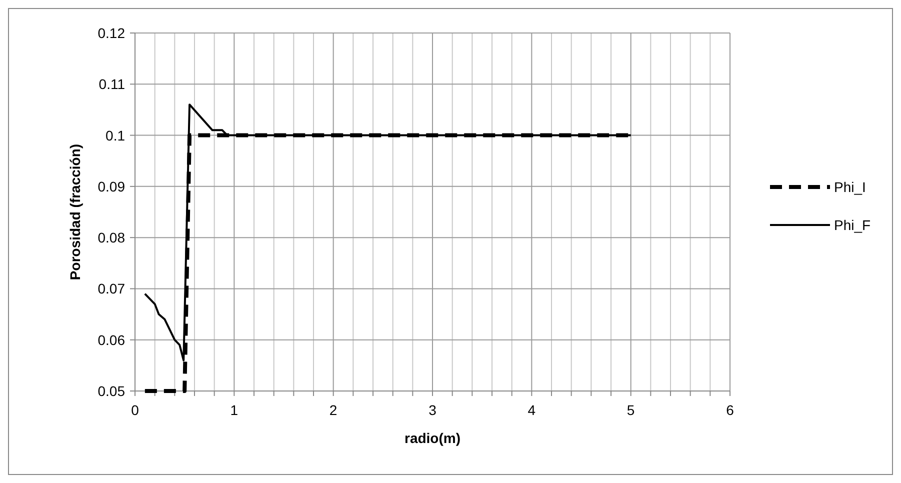 This screenshot has width=901, height=483. What do you see at coordinates (112, 288) in the screenshot?
I see `y-tick-label: 0.07` at bounding box center [112, 288].